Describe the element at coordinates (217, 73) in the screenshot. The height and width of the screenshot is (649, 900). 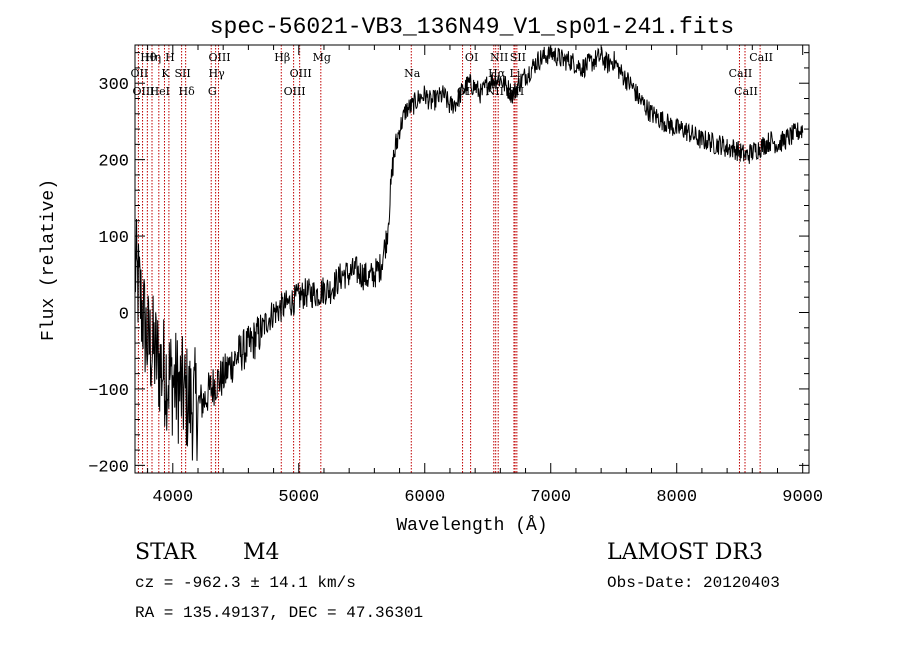
I see `marker-label: Hγ` at that location.